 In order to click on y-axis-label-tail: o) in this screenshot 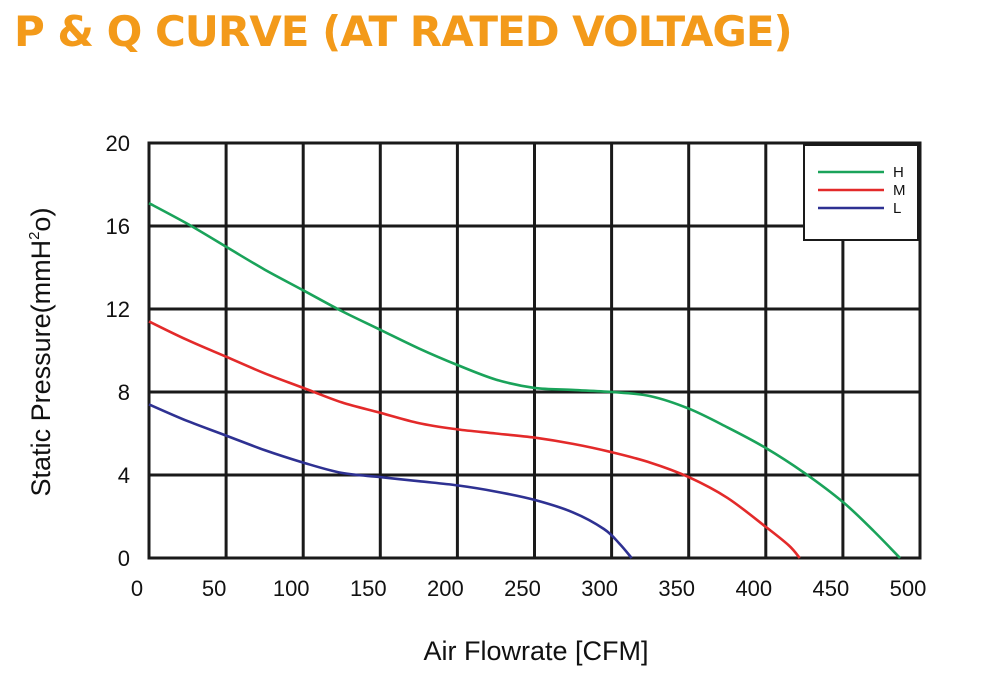, I will do `click(41, 220)`.